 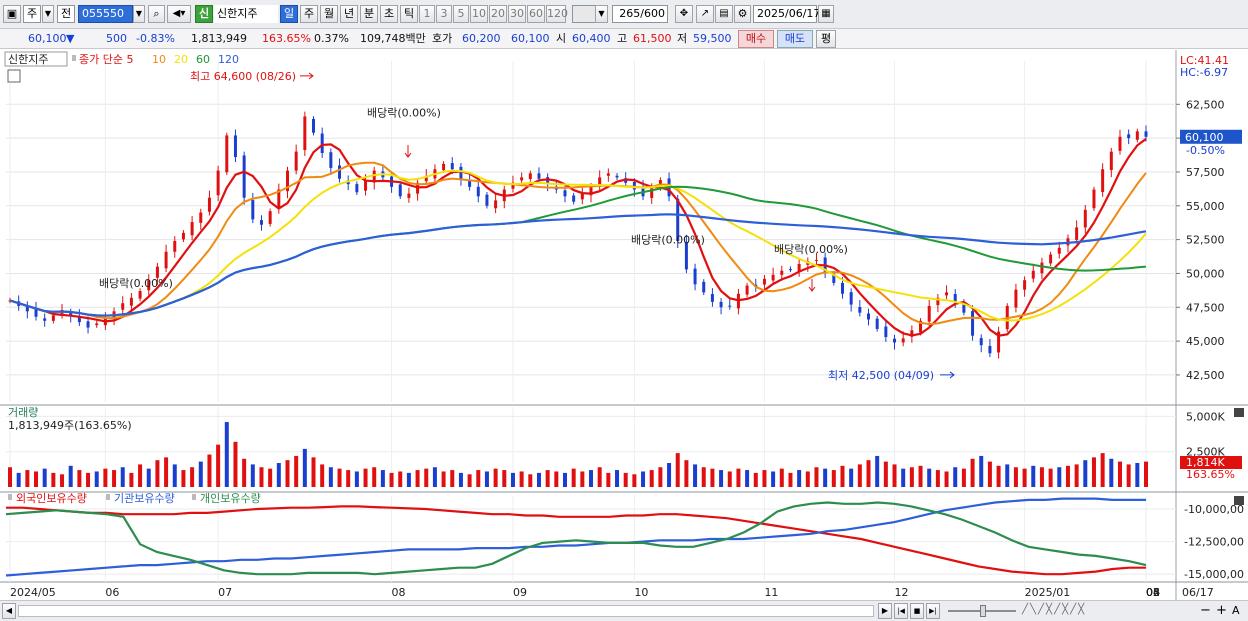 What do you see at coordinates (427, 14) in the screenshot?
I see `interval-1-button: 1` at bounding box center [427, 14].